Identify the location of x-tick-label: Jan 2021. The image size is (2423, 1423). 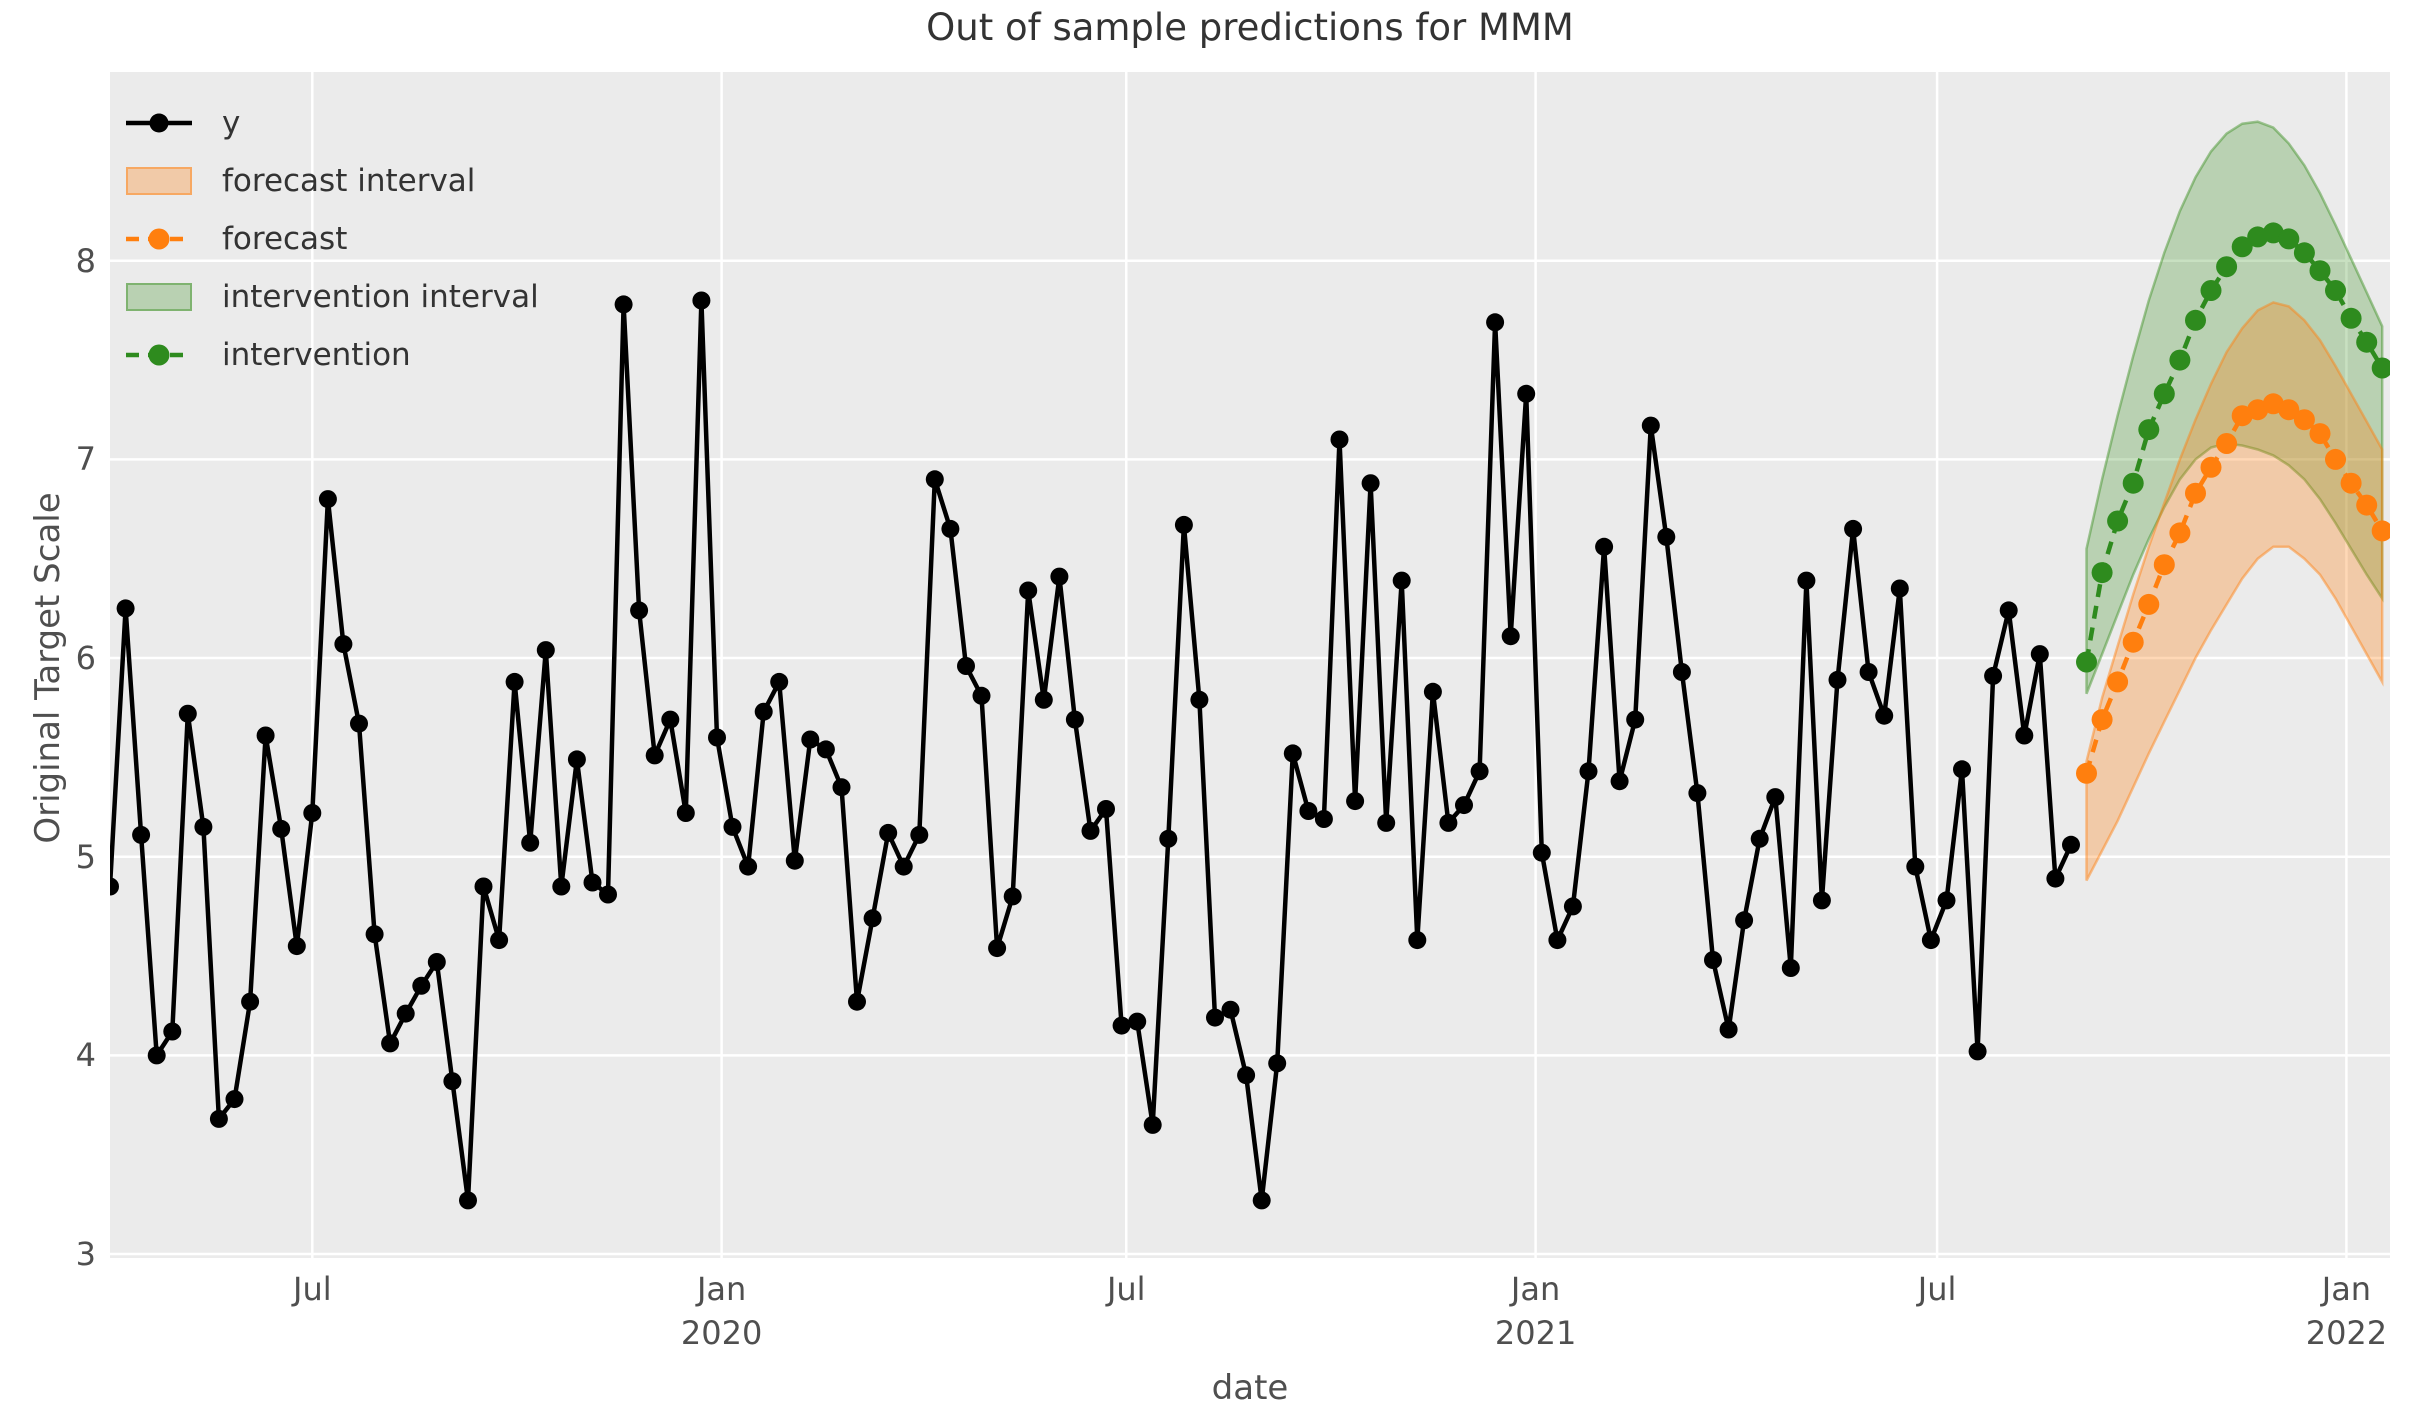
(1535, 1311).